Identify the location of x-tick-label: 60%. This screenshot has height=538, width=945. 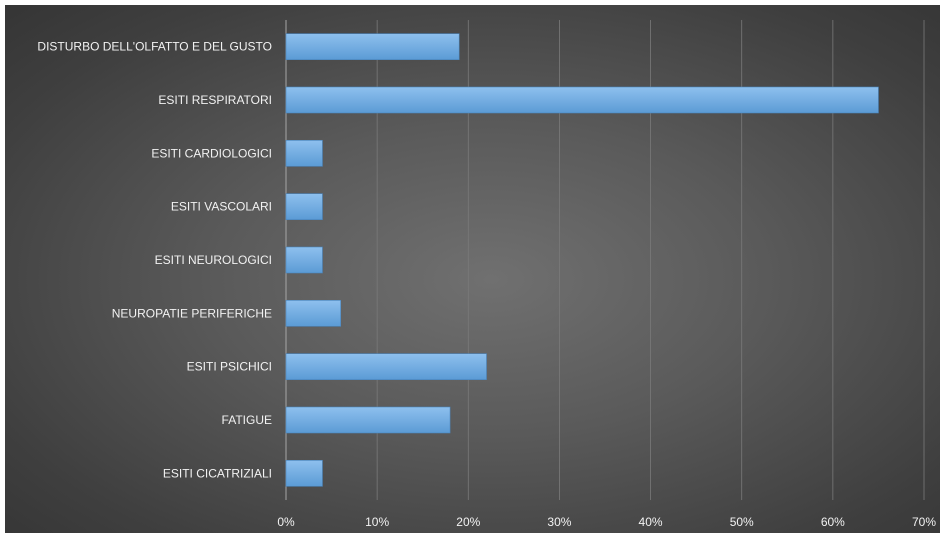
(833, 522).